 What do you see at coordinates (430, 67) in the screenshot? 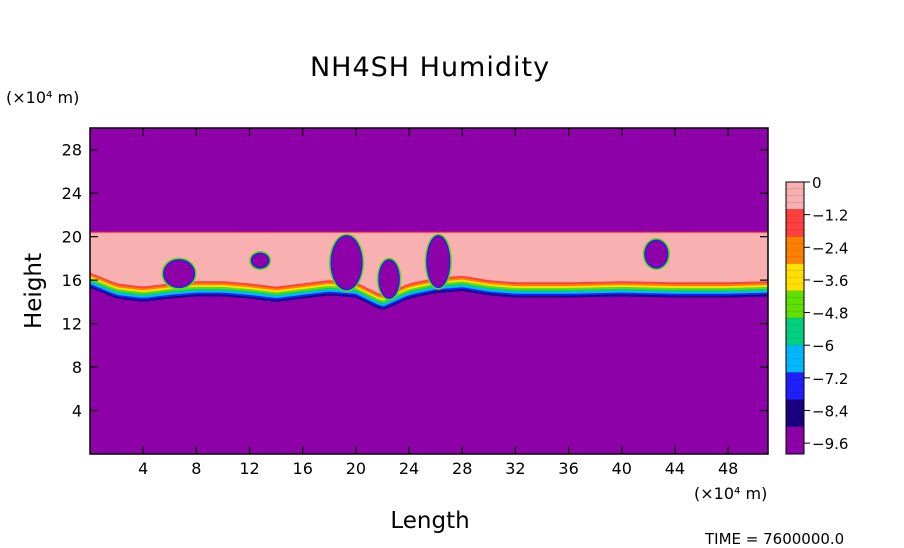
I see `chart-title: NH4SH Humidity` at bounding box center [430, 67].